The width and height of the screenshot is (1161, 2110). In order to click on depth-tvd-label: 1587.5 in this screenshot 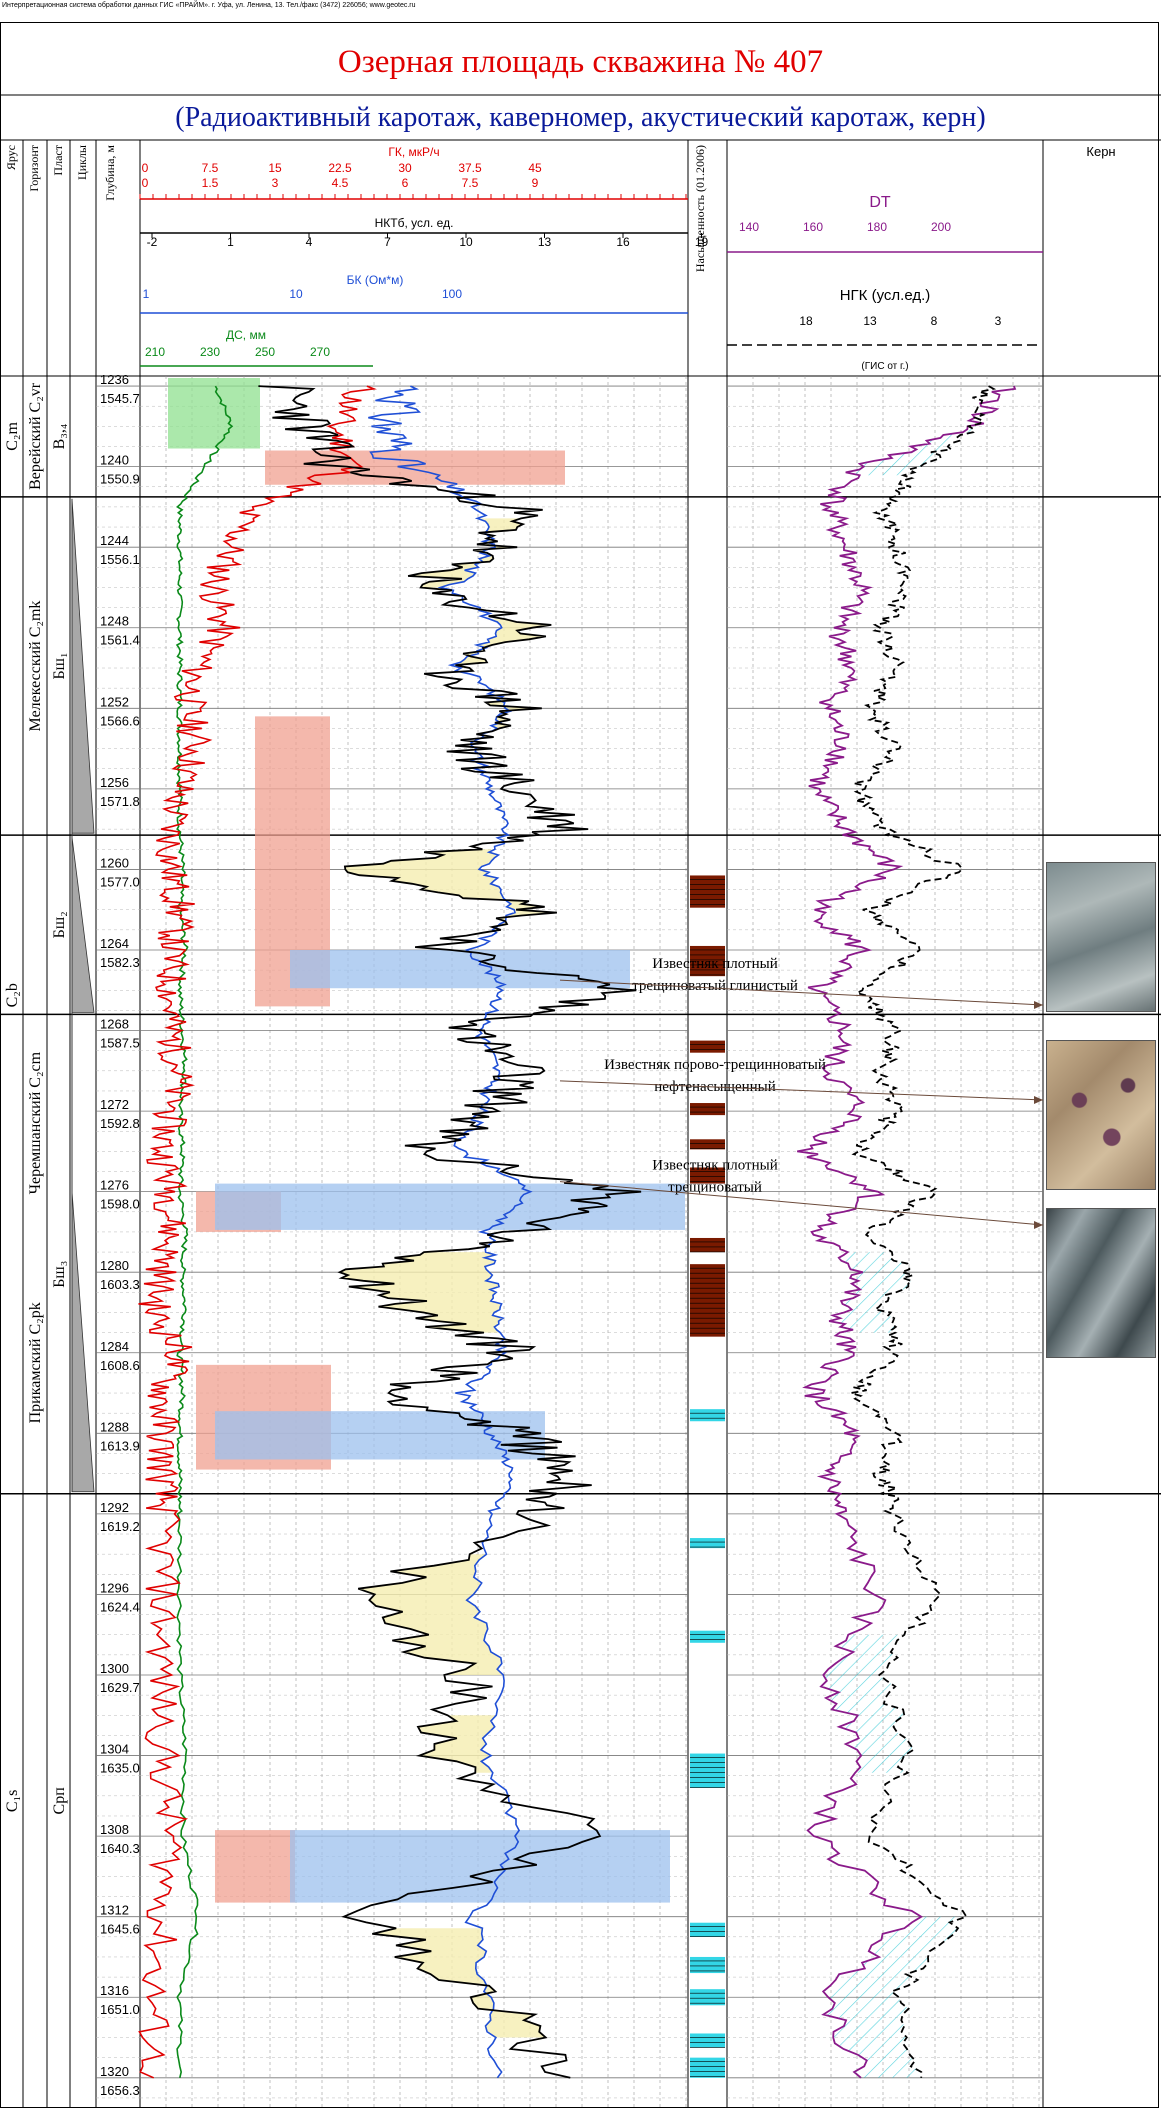, I will do `click(120, 1043)`.